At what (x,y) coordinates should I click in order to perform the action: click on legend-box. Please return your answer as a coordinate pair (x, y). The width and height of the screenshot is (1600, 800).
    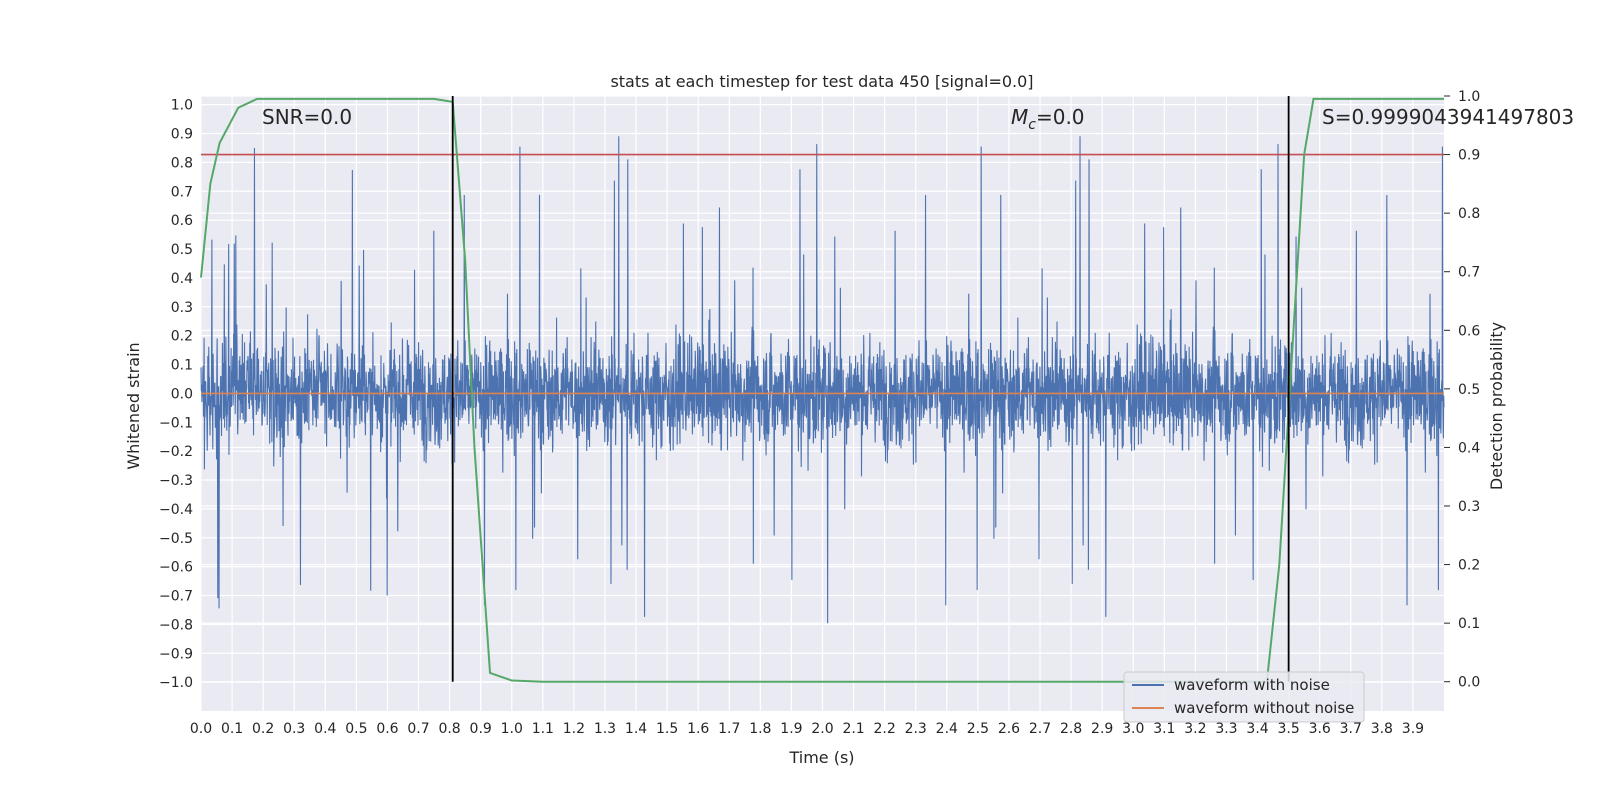
    Looking at the image, I should click on (1244, 697).